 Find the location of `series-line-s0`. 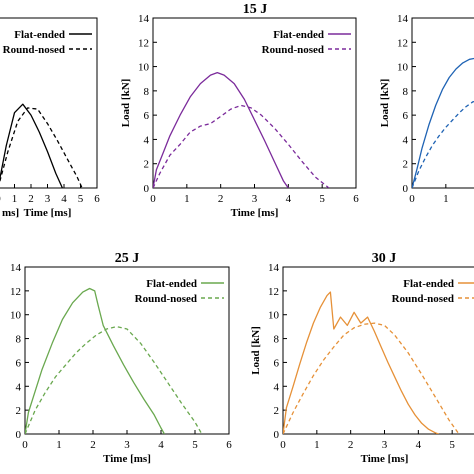

series-line-s0 is located at coordinates (443, 122).